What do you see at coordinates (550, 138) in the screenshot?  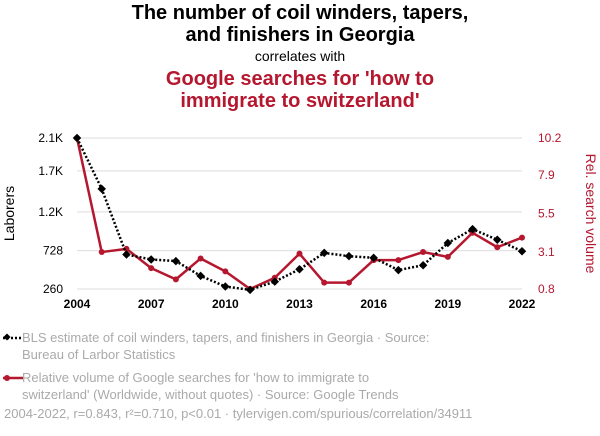 I see `right-tick-label: 10.2` at bounding box center [550, 138].